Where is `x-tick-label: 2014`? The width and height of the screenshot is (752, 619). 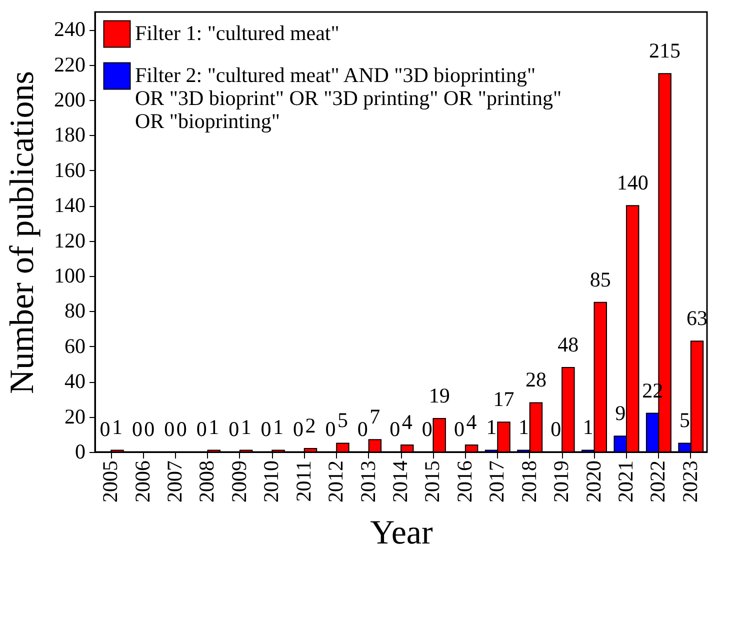 x-tick-label: 2014 is located at coordinates (400, 481).